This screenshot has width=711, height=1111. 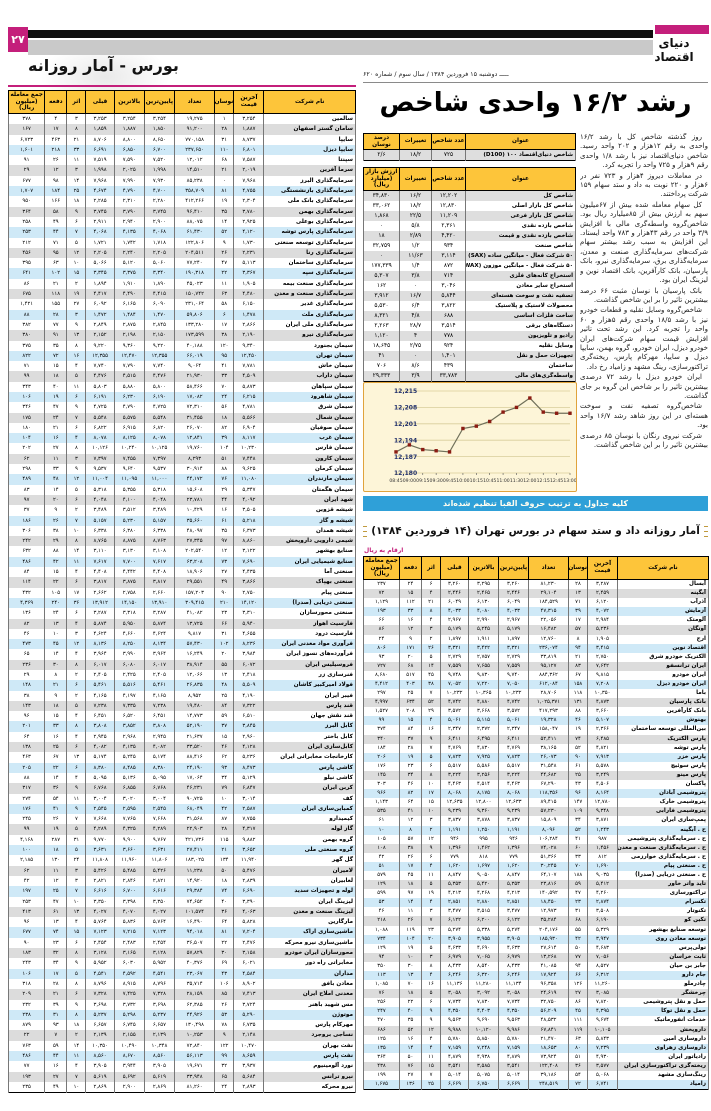 What do you see at coordinates (513, 1030) in the screenshot?
I see `table-cell: ۹,۹۸۶` at bounding box center [513, 1030].